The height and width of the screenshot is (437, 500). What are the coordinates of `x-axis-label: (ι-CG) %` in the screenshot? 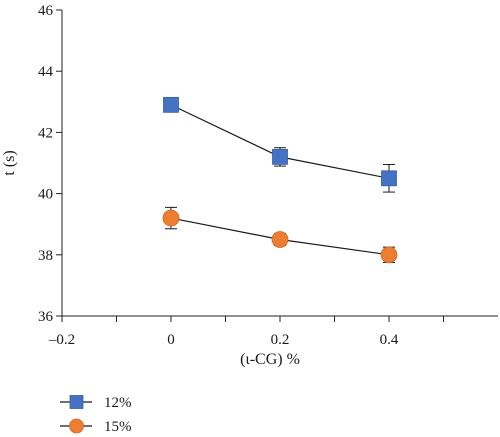 It's located at (270, 359).